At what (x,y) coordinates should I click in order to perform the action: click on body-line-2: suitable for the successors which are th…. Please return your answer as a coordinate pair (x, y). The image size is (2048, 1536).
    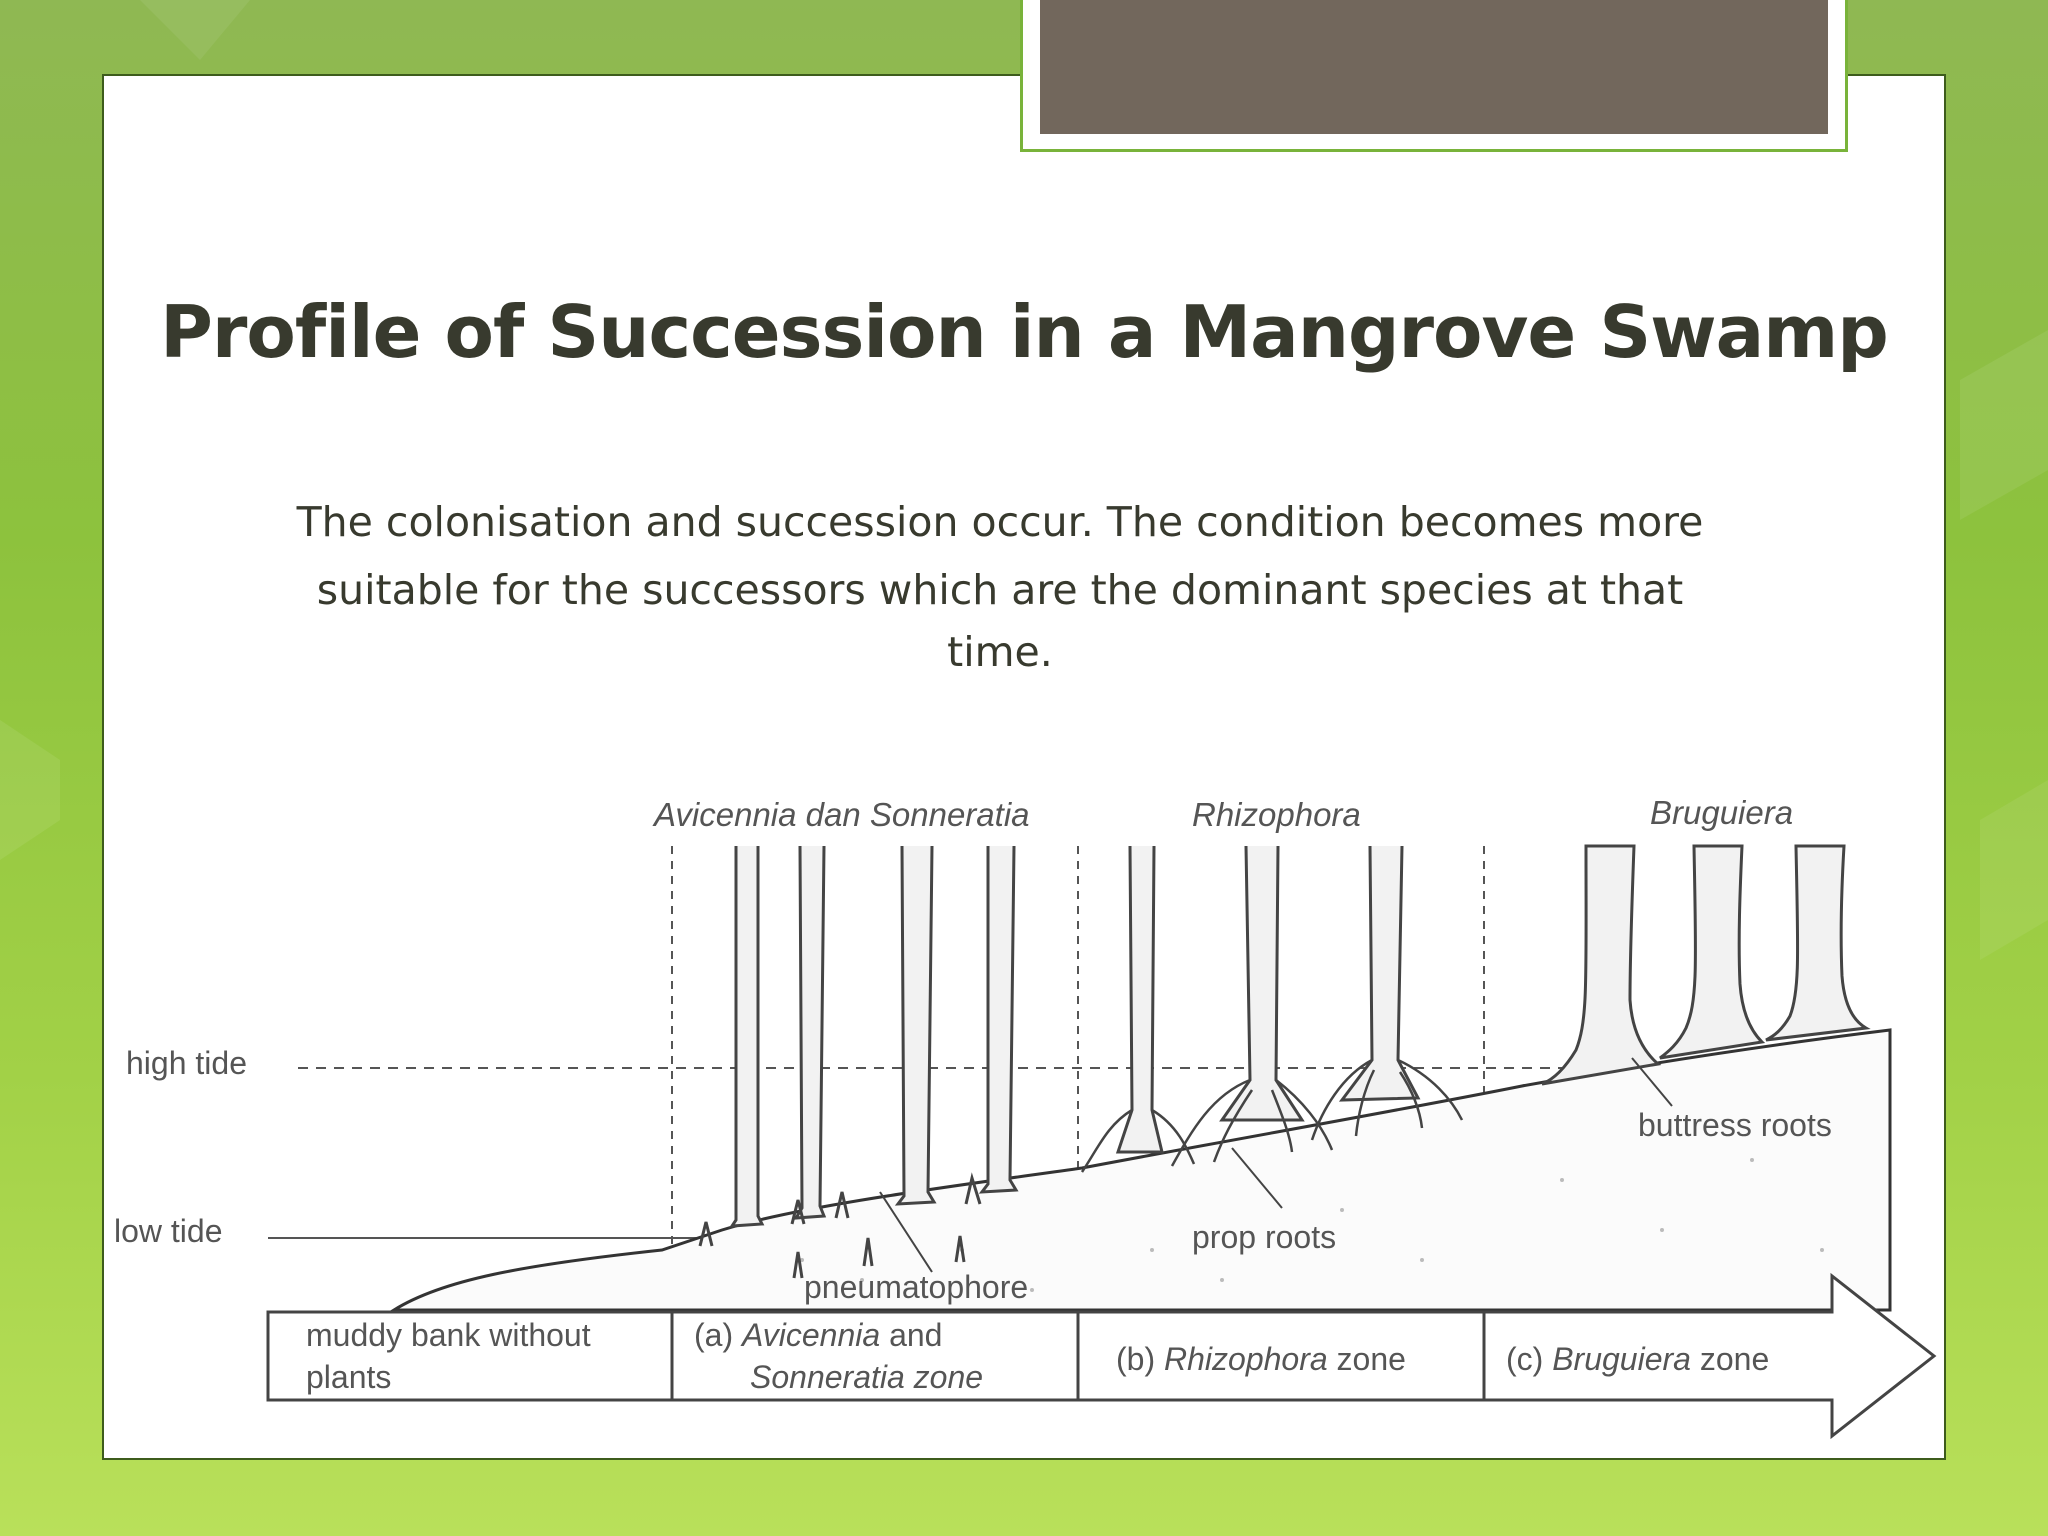
    Looking at the image, I should click on (1000, 590).